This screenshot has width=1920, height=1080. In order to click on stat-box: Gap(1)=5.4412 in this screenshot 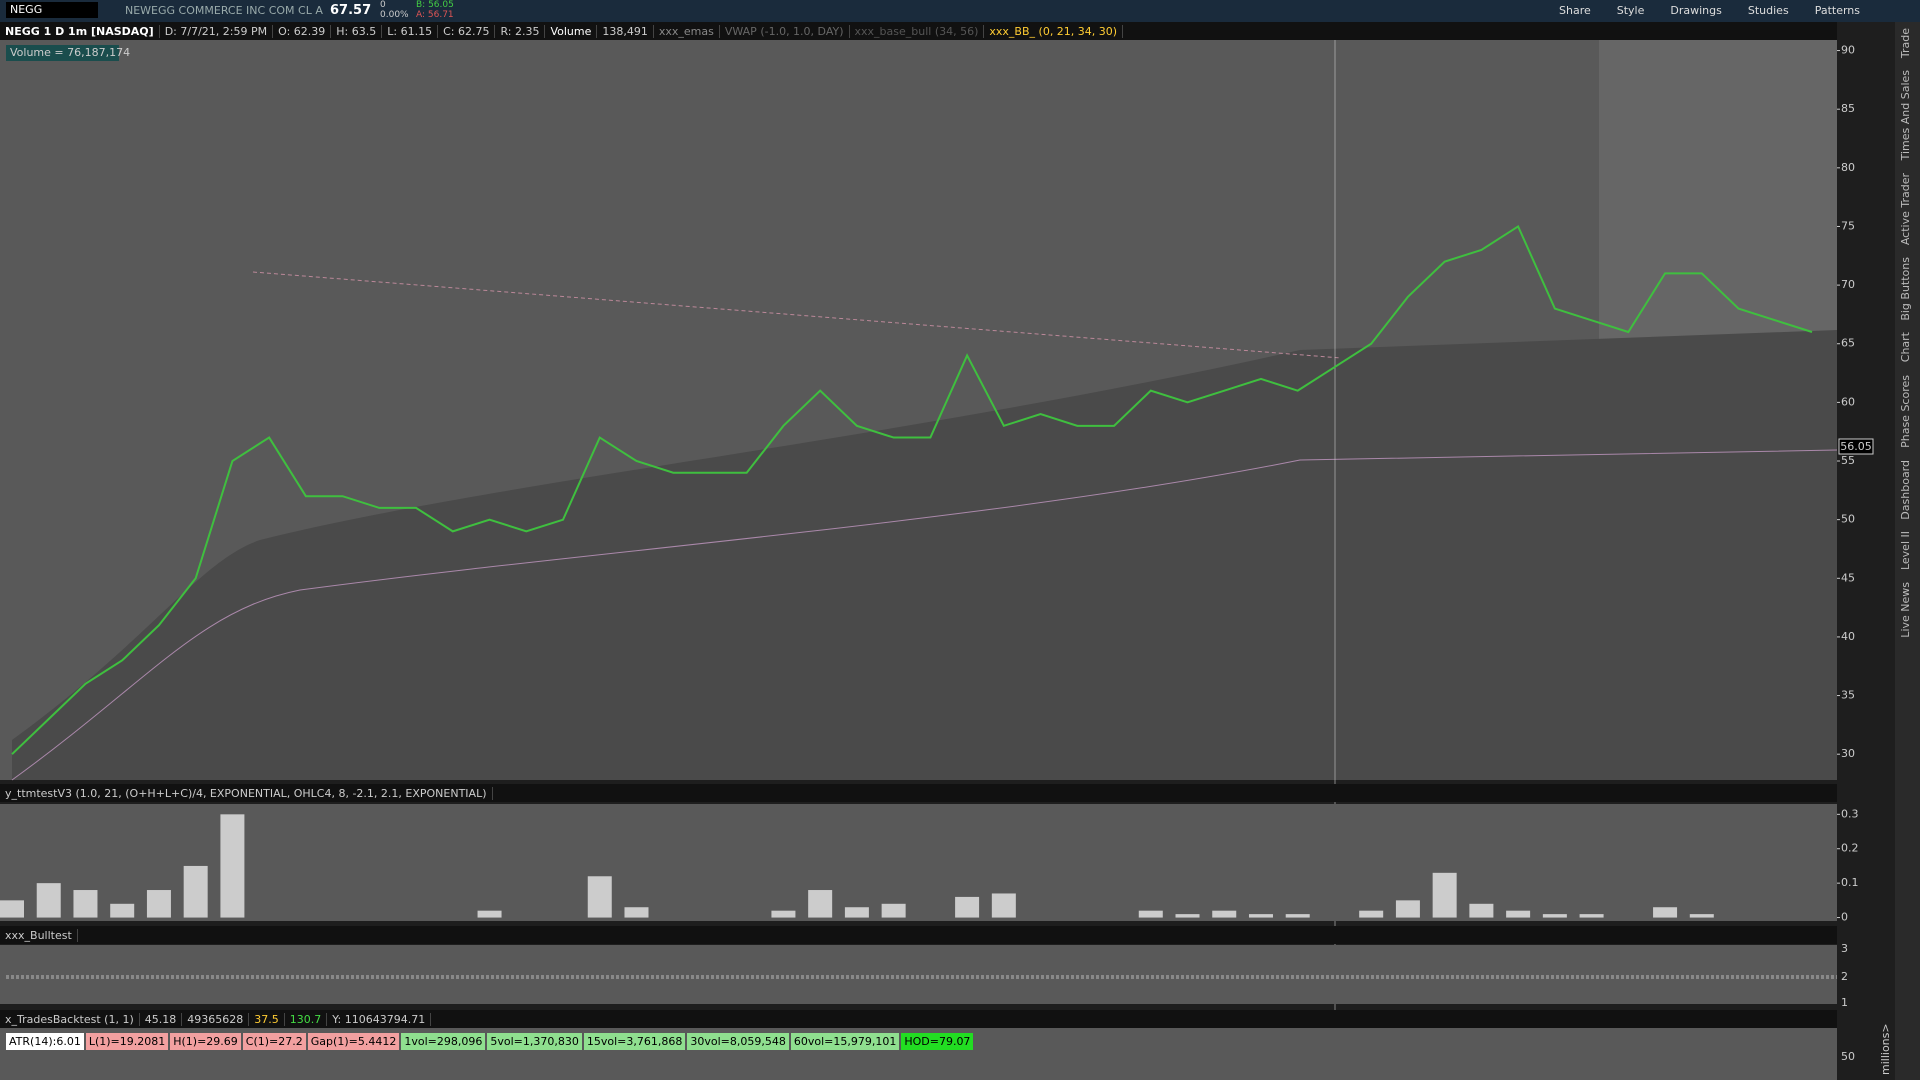, I will do `click(353, 1041)`.